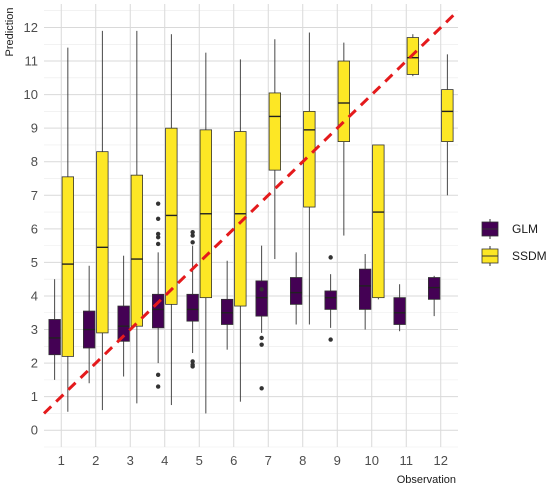 The image size is (550, 491). I want to click on x-tick-label: 1, so click(61, 460).